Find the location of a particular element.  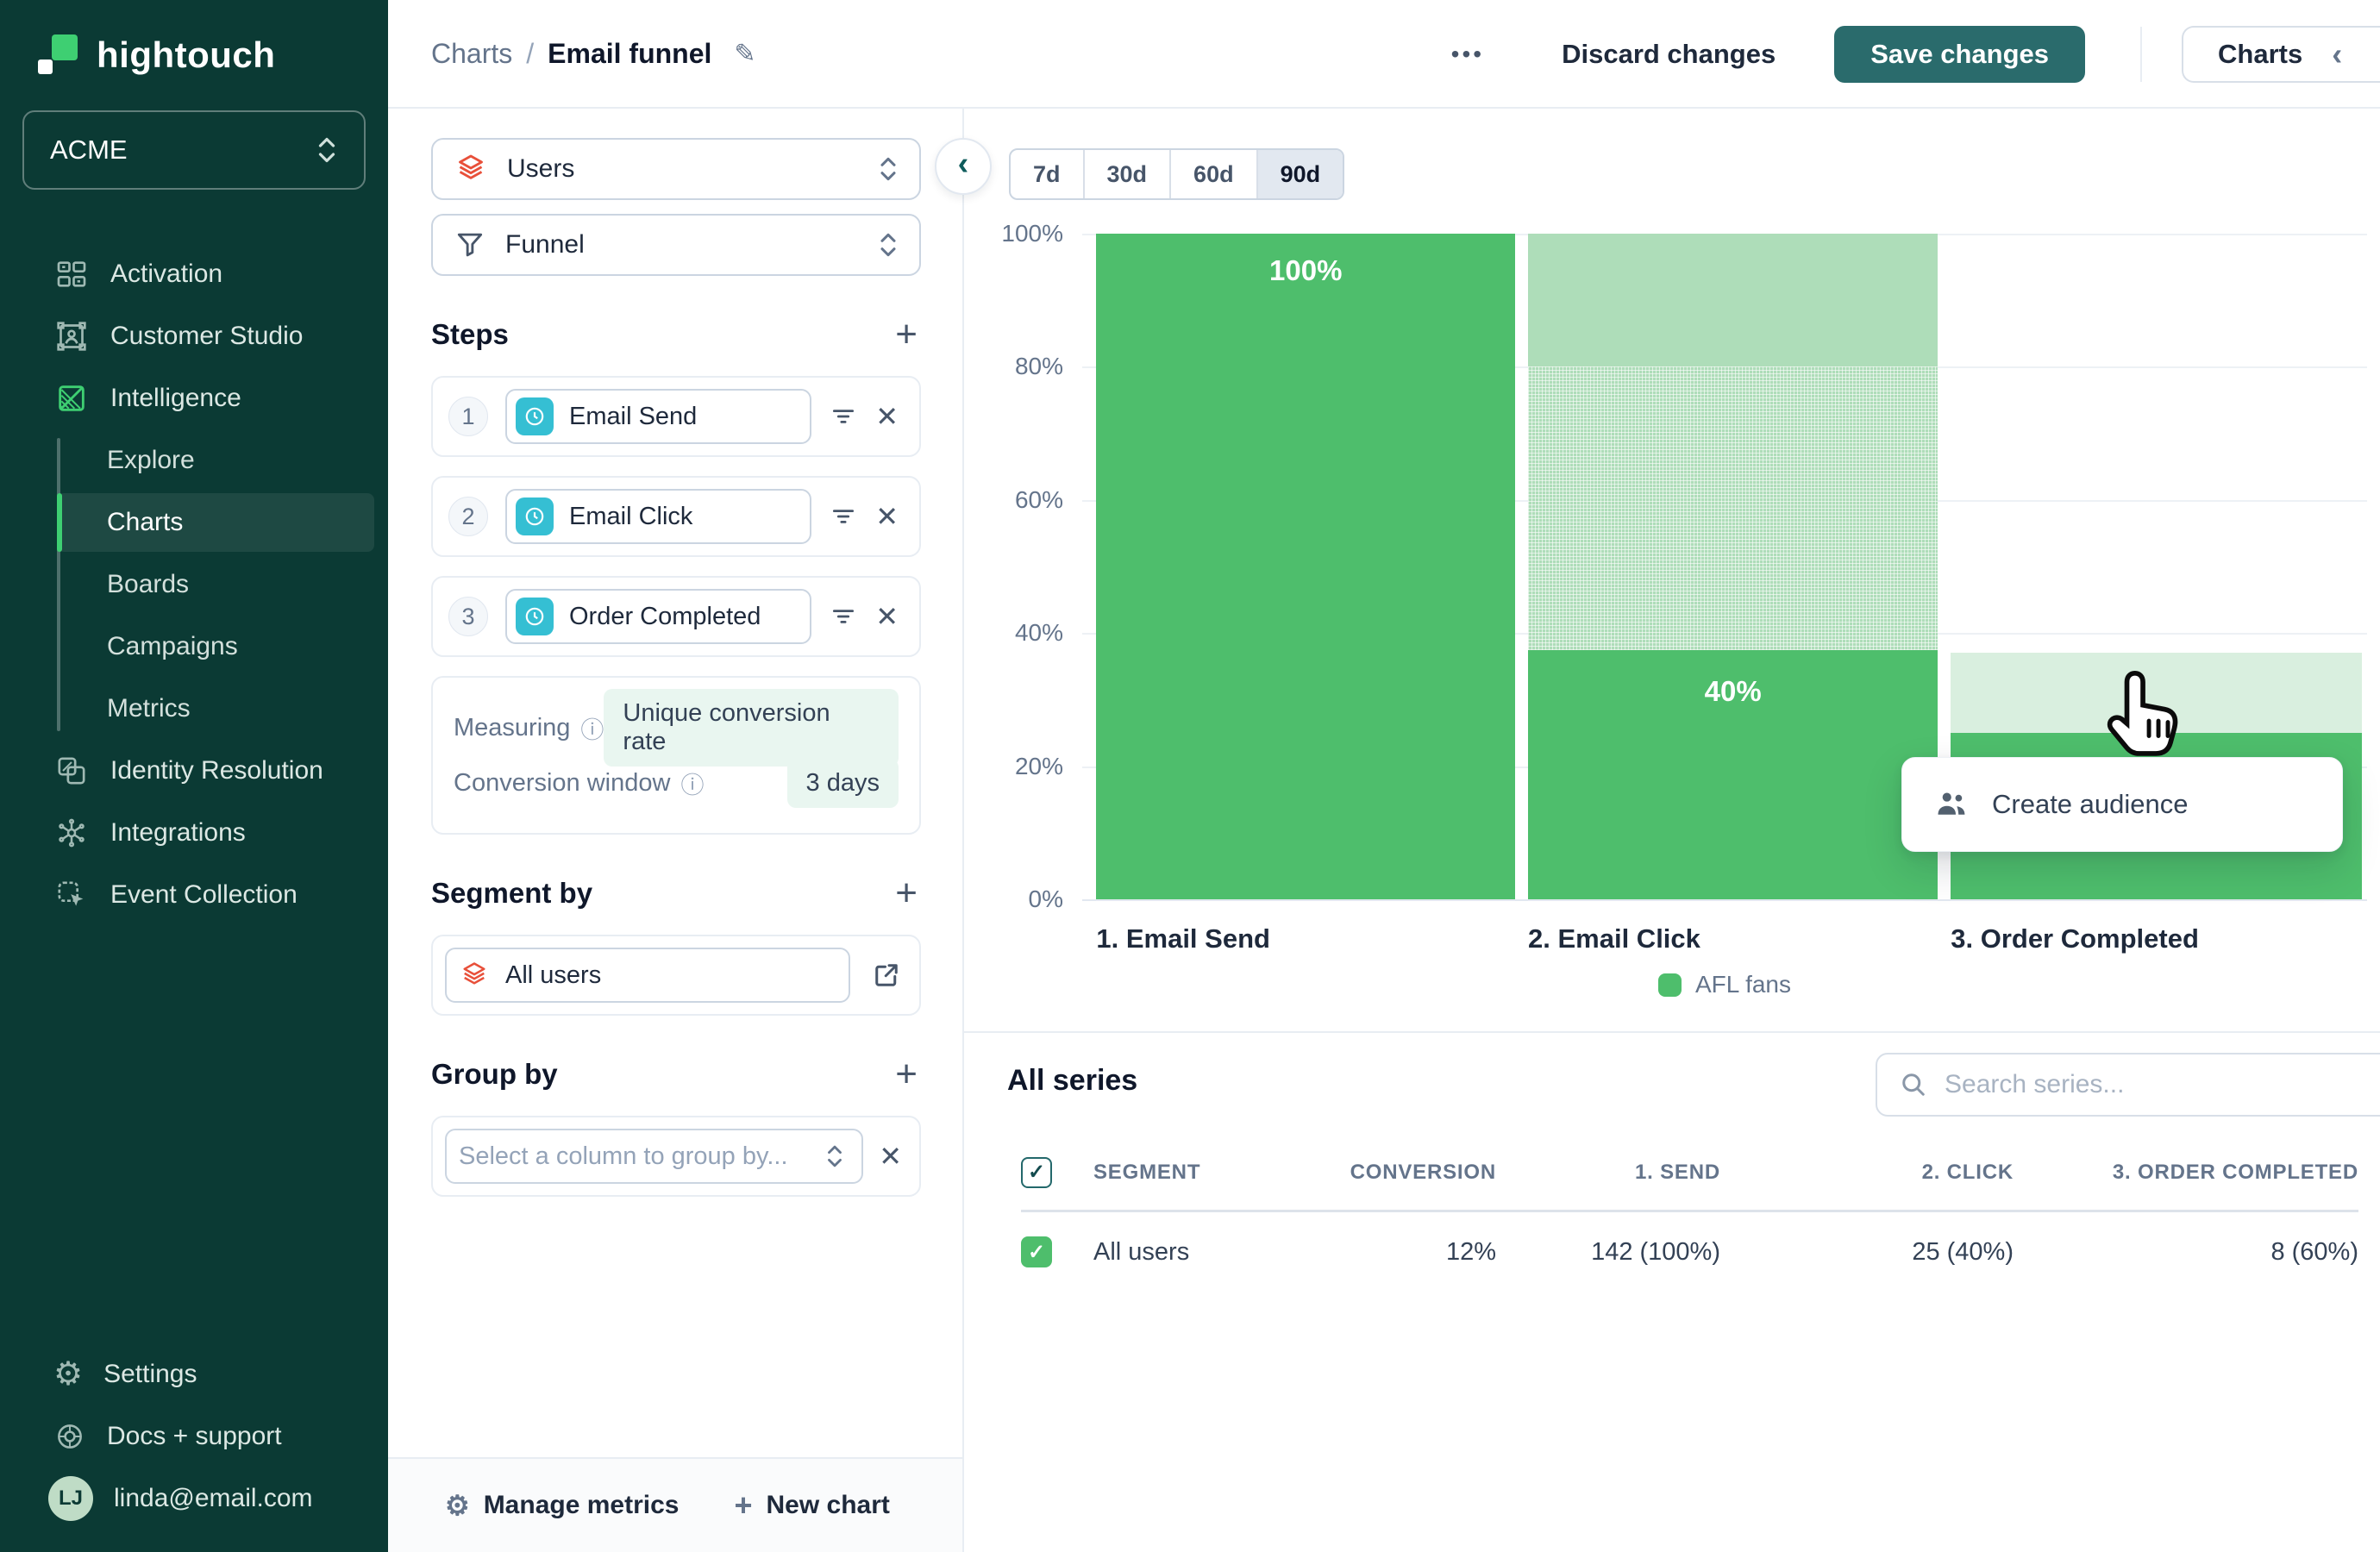

column-order-completed: 3. ORDER COMPLETED is located at coordinates (2235, 1172).